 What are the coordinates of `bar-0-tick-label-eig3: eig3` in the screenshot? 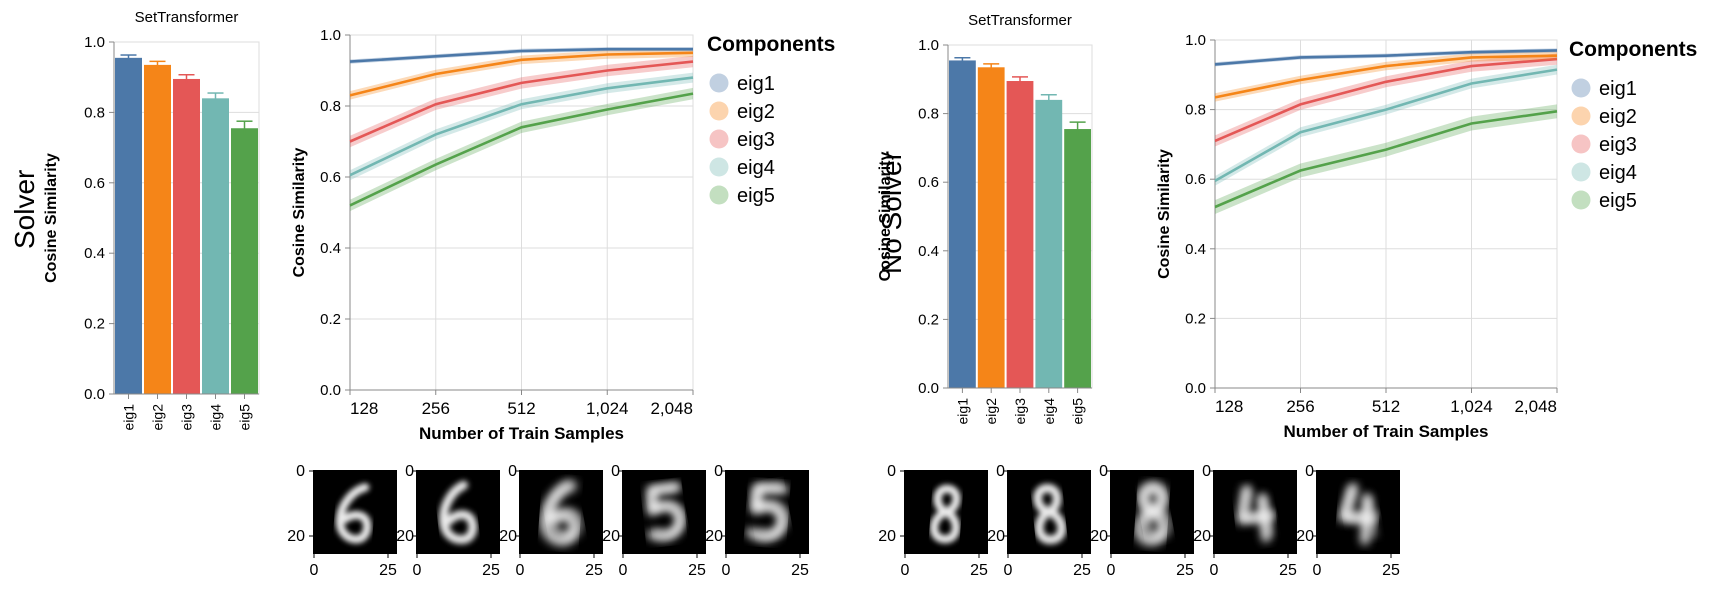 It's located at (187, 417).